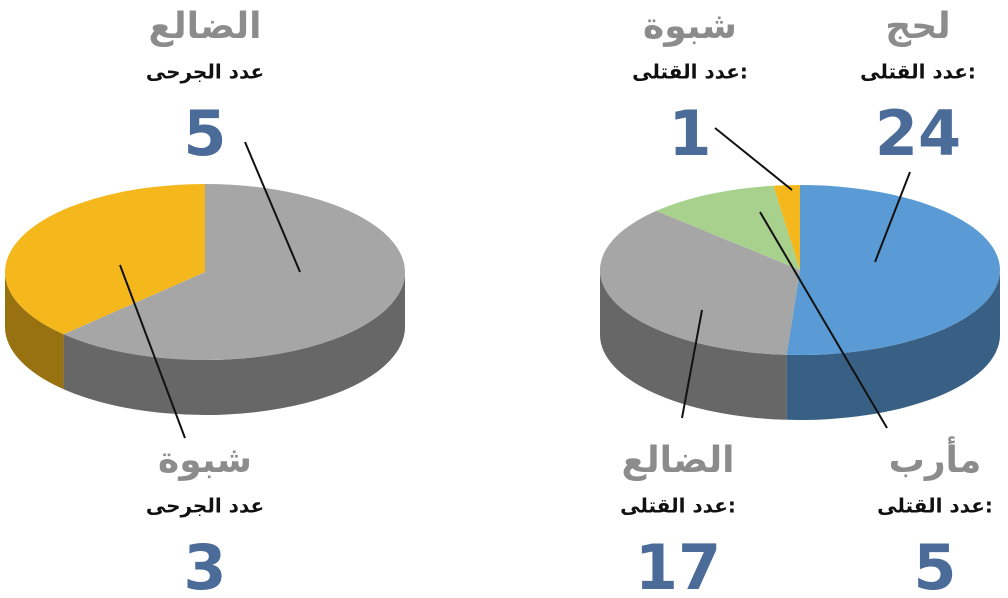  Describe the element at coordinates (678, 564) in the screenshot. I see `value-label: 17` at that location.